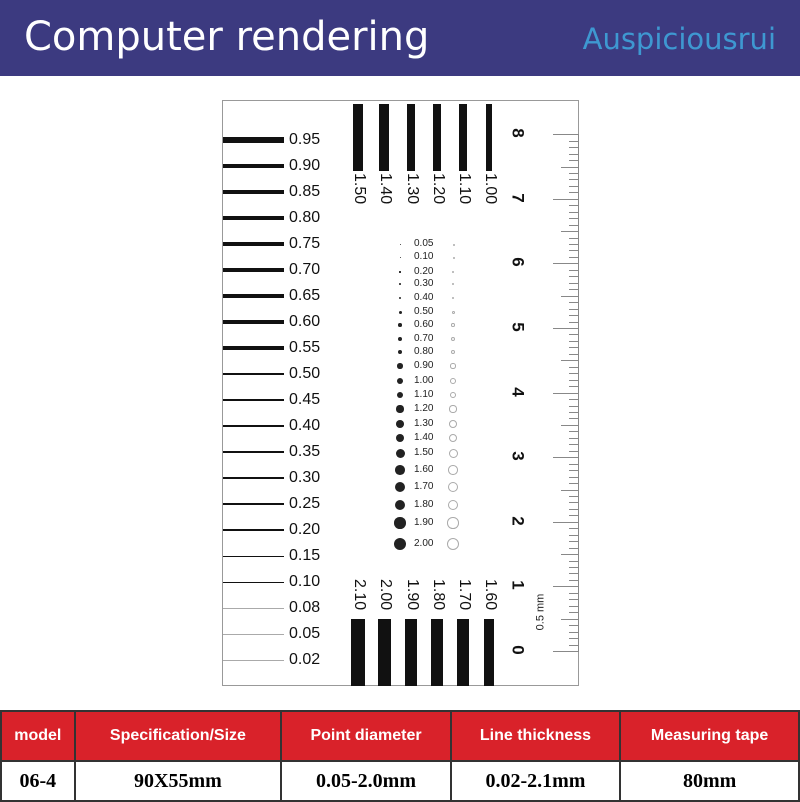 This screenshot has width=800, height=802. I want to click on line-label: 0.25, so click(305, 503).